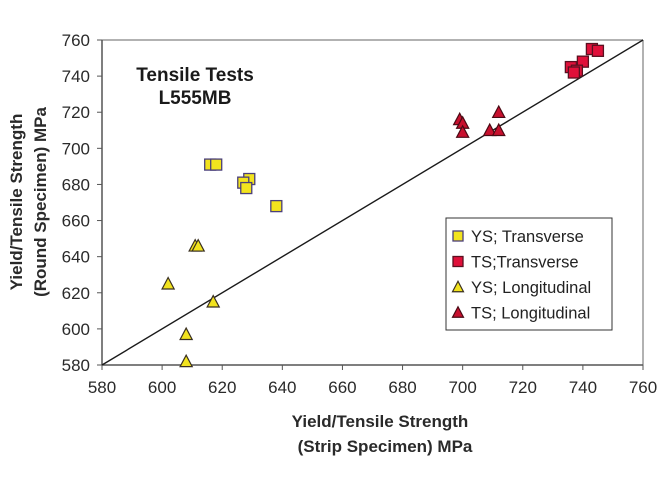 This screenshot has width=663, height=480. Describe the element at coordinates (102, 387) in the screenshot. I see `x-tick-label: 580` at that location.